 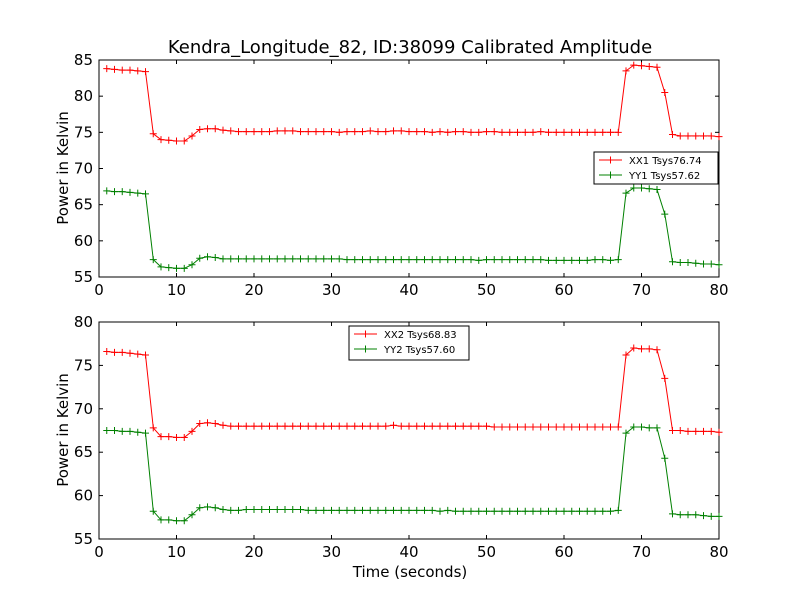 I want to click on bottom-x-tick-label: 40, so click(x=408, y=552).